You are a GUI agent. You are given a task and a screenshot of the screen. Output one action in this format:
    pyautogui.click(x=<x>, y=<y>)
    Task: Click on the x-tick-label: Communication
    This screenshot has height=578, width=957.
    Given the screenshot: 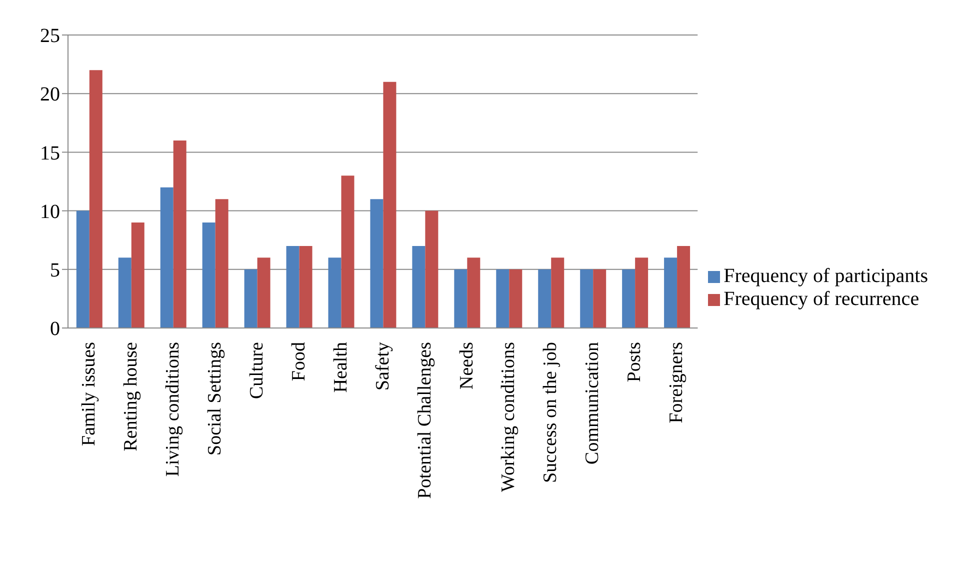 What is the action you would take?
    pyautogui.click(x=593, y=403)
    